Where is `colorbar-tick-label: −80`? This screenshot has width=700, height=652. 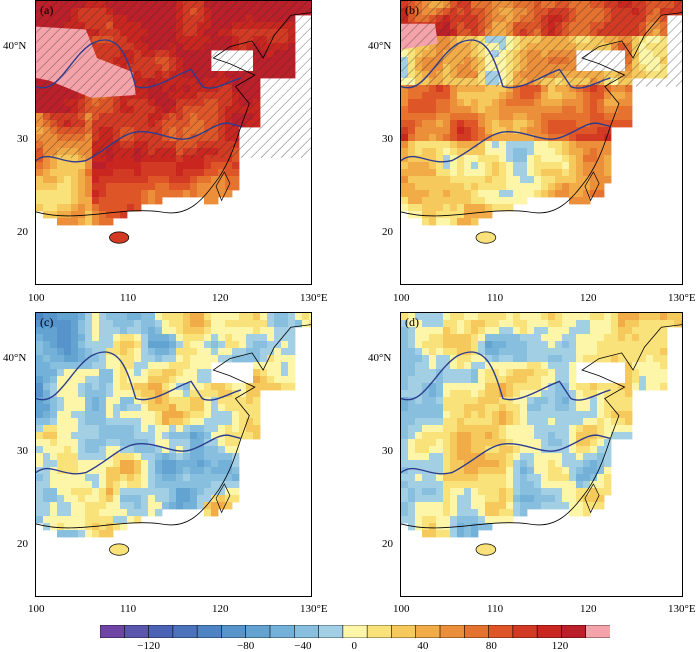
colorbar-tick-label: −80 is located at coordinates (246, 646).